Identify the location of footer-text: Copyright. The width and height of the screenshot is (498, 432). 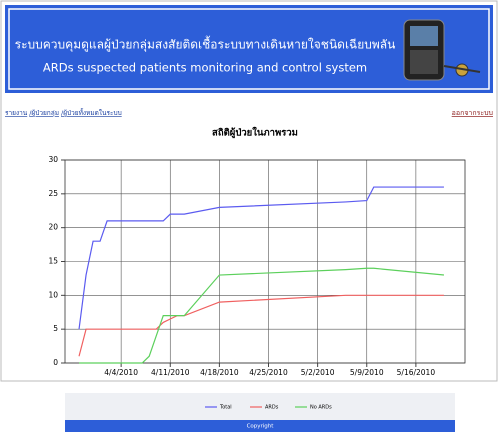
(261, 427).